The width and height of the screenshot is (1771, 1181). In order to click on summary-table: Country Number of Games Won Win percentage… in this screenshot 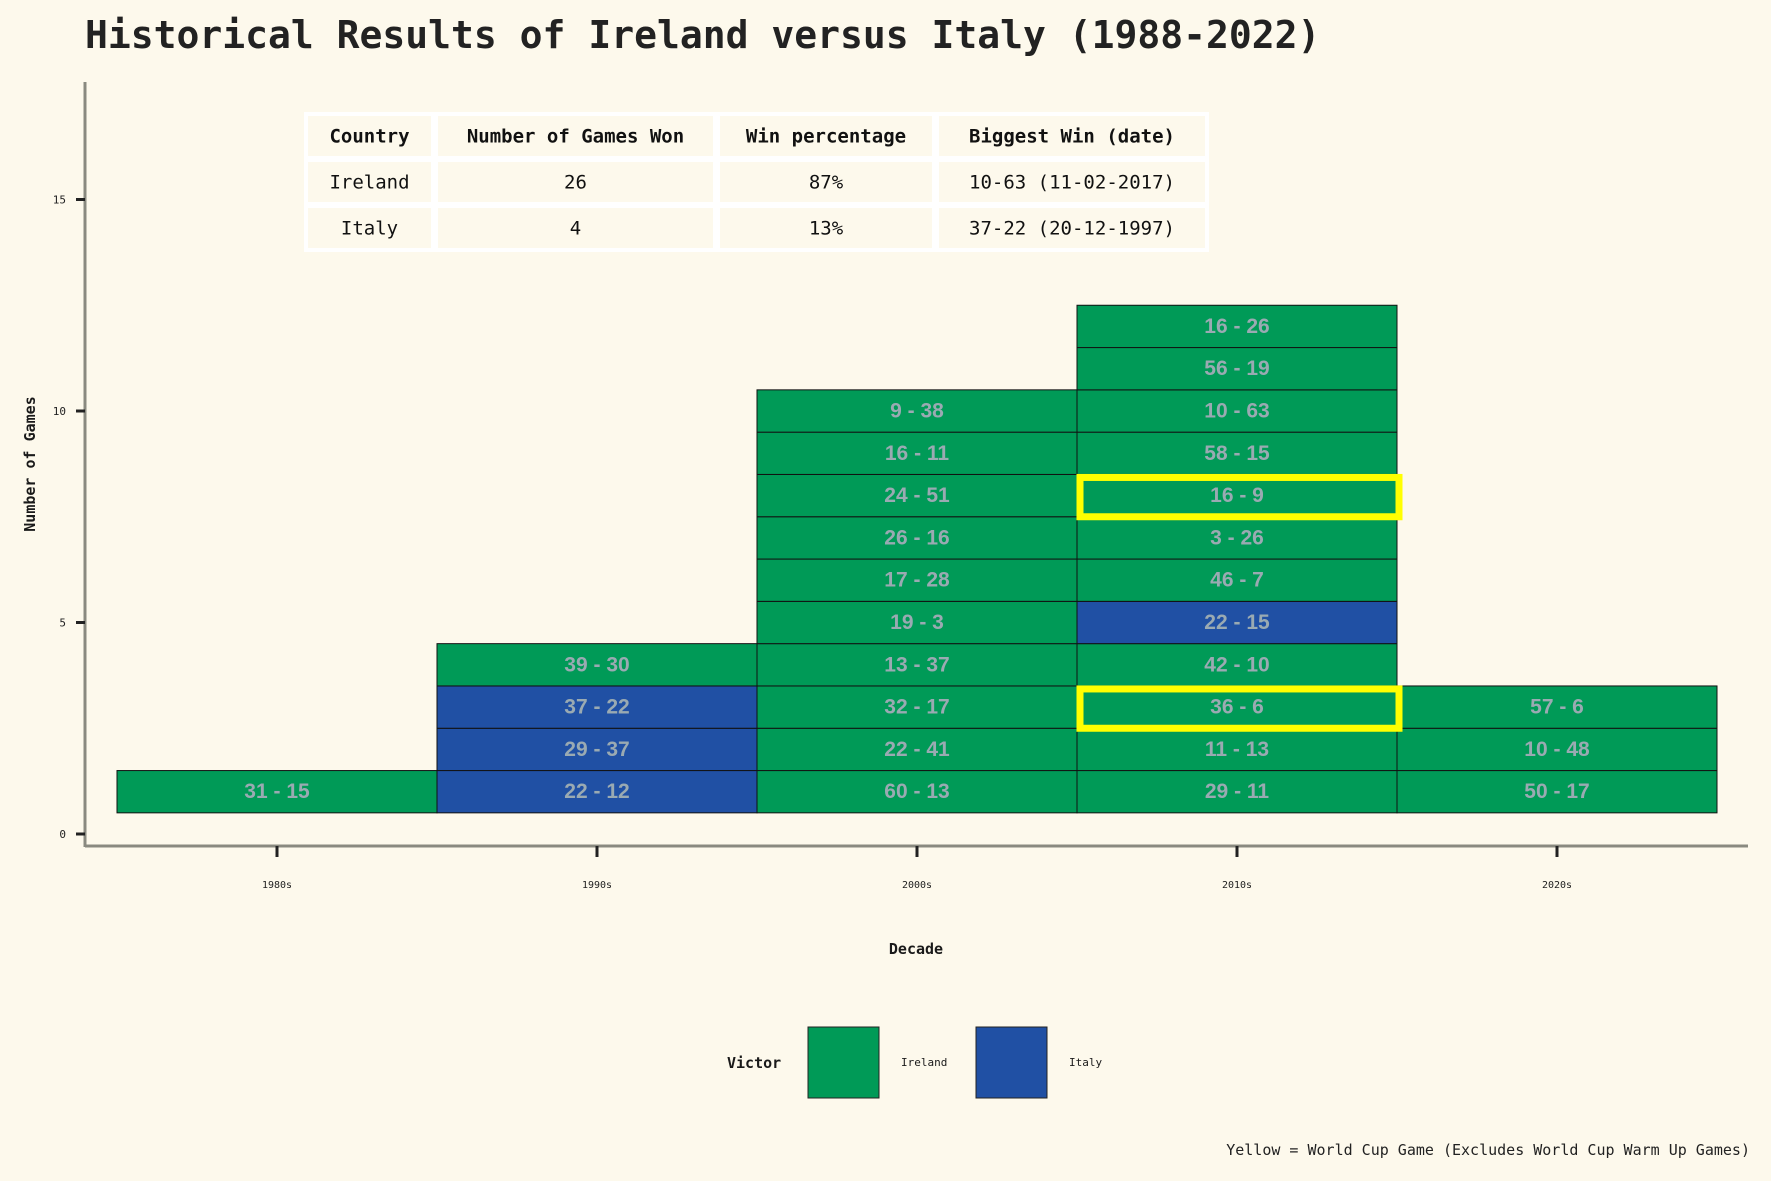, I will do `click(756, 182)`.